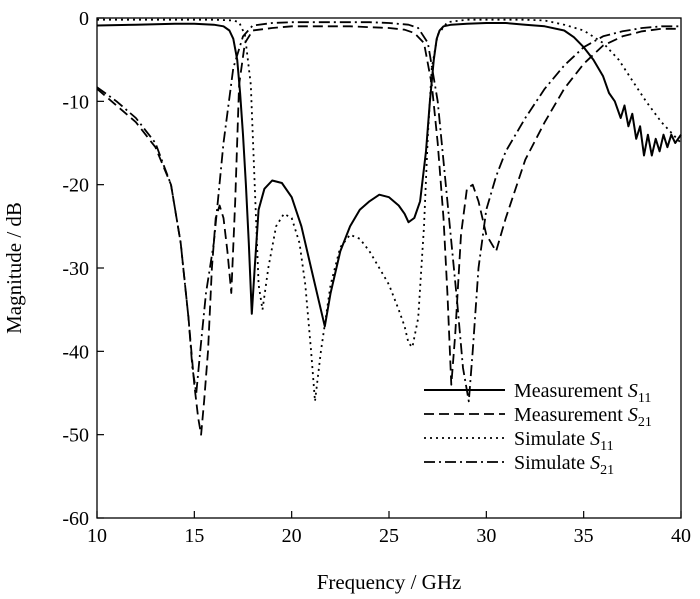 This screenshot has width=700, height=599. What do you see at coordinates (564, 441) in the screenshot?
I see `legend-label: Simulate S11` at bounding box center [564, 441].